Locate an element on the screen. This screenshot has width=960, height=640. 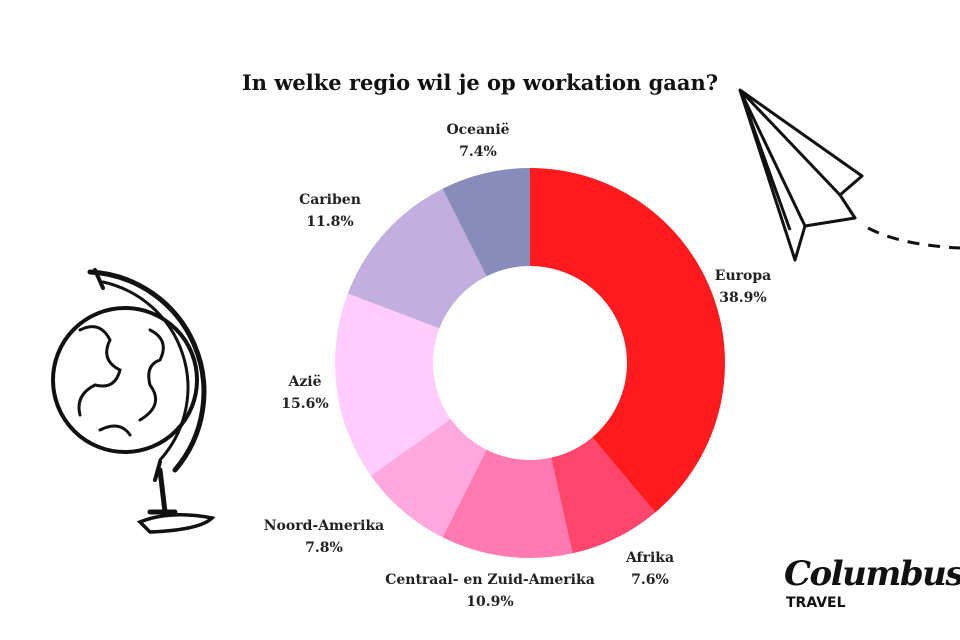
slice-azi- is located at coordinates (393, 384).